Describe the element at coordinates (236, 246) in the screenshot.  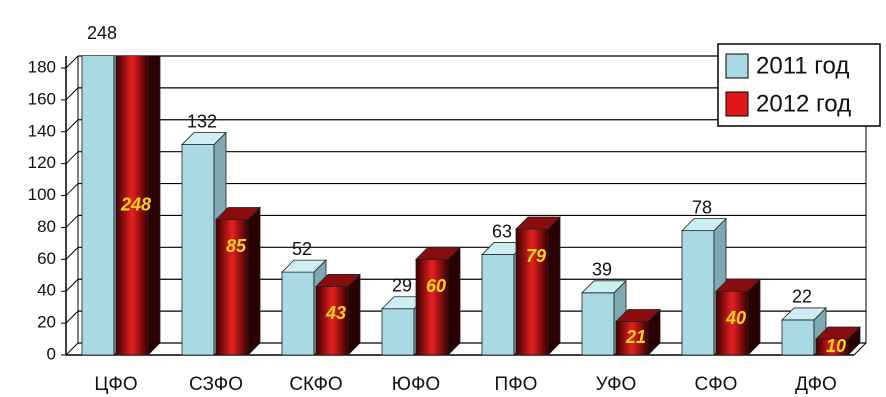
I see `data-label: 85` at that location.